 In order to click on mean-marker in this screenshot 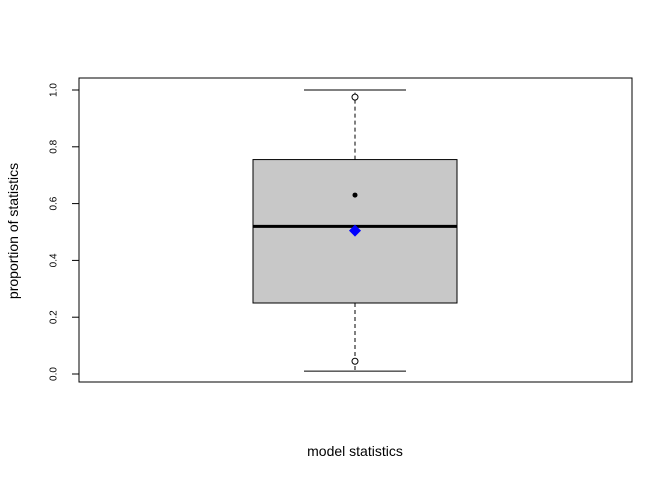, I will do `click(355, 230)`.